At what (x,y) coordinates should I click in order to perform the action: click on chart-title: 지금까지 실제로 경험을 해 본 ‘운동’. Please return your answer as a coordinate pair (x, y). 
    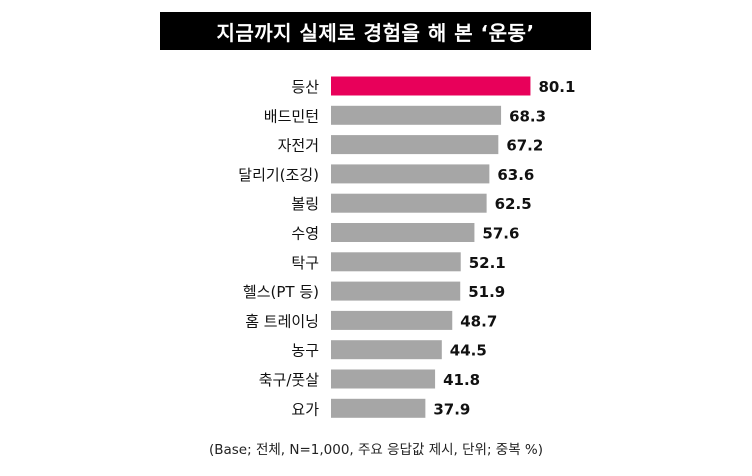
    Looking at the image, I should click on (375, 31).